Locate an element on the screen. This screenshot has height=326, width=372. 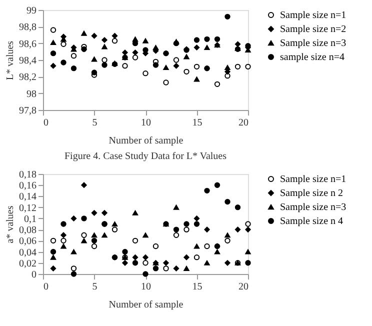
y-tick-label: 98,8 is located at coordinates (27, 28).